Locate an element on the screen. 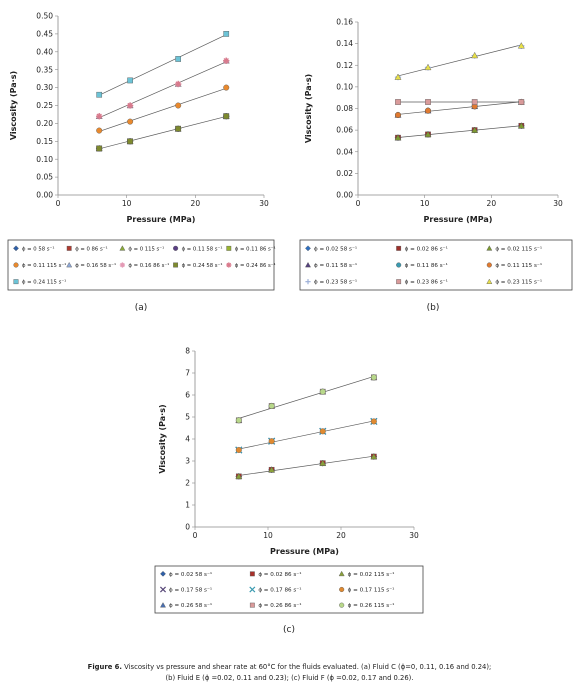 Image resolution: width=579 pixels, height=697 pixels. y-tick-label: 0 is located at coordinates (187, 527).